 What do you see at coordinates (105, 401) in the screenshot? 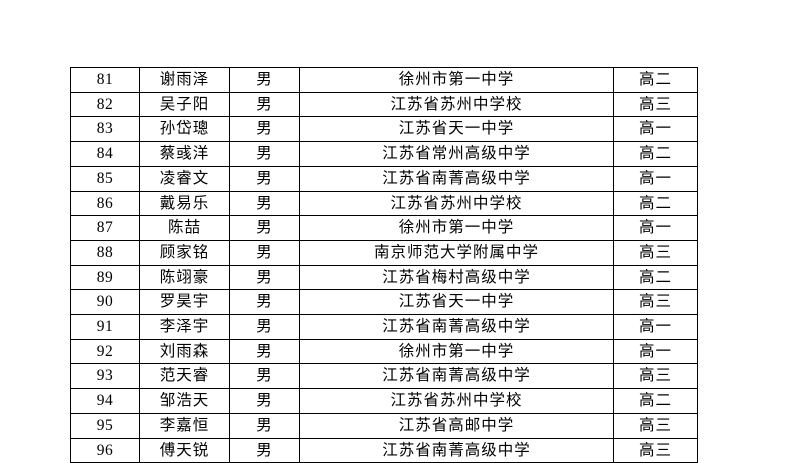
I see `cell-index: 94` at bounding box center [105, 401].